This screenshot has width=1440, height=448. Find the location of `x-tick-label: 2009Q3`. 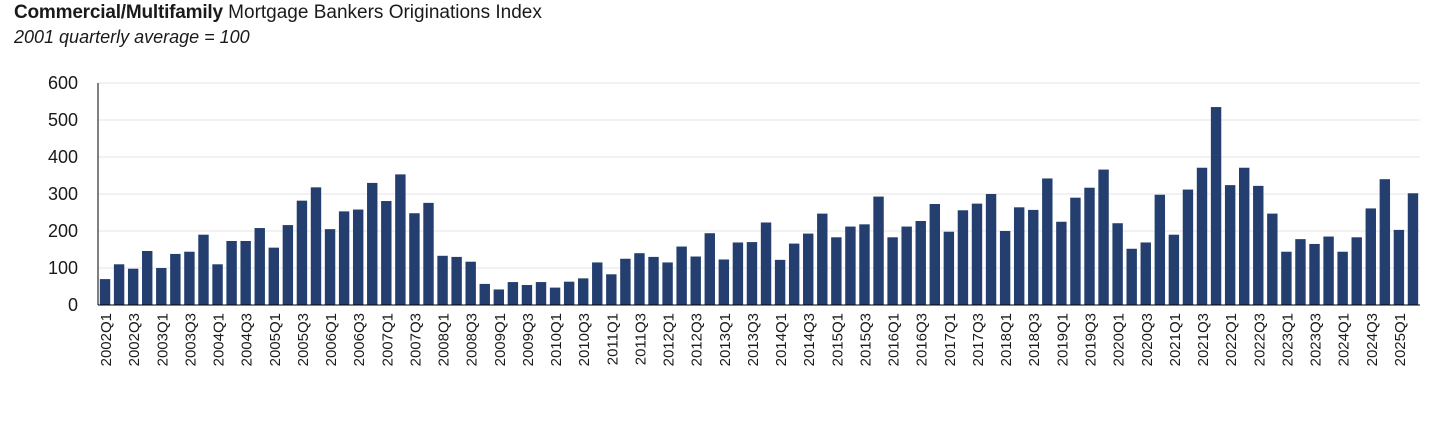

x-tick-label: 2009Q3 is located at coordinates (528, 339).